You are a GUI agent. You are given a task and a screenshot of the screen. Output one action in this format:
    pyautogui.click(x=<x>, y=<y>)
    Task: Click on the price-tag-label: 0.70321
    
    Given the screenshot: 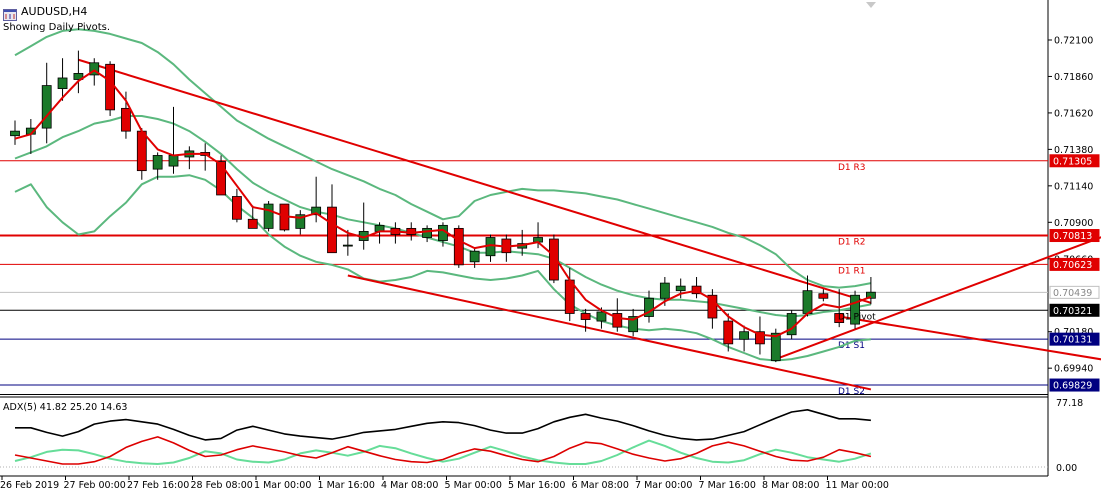 What is the action you would take?
    pyautogui.click(x=1072, y=311)
    